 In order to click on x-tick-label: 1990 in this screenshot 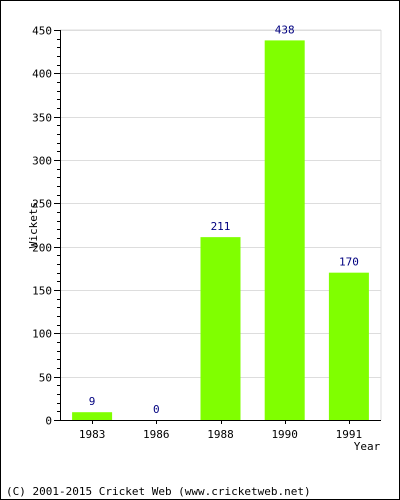, I will do `click(284, 434)`.